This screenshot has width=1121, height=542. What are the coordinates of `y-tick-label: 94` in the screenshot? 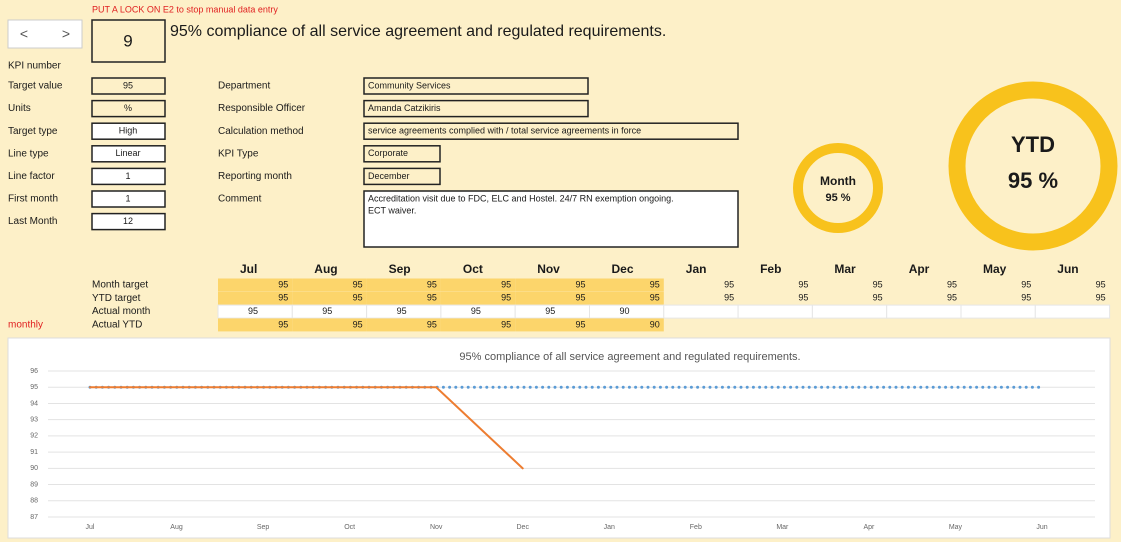 It's located at (34, 403).